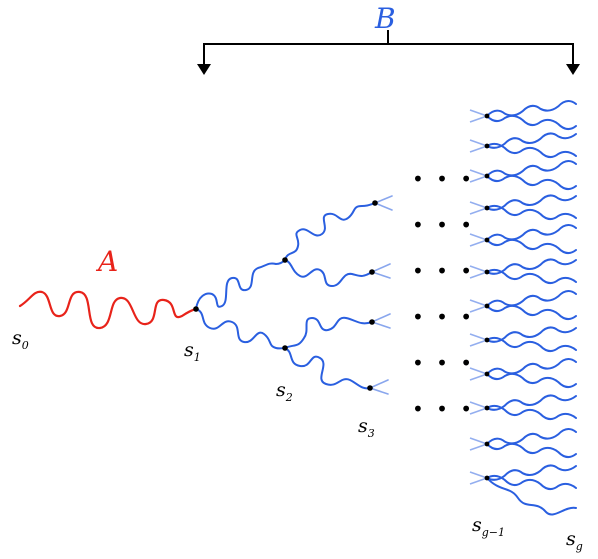  I want to click on ellipsis-column: • • • • • • • • • • • • • • • • • •, so click(443, 294).